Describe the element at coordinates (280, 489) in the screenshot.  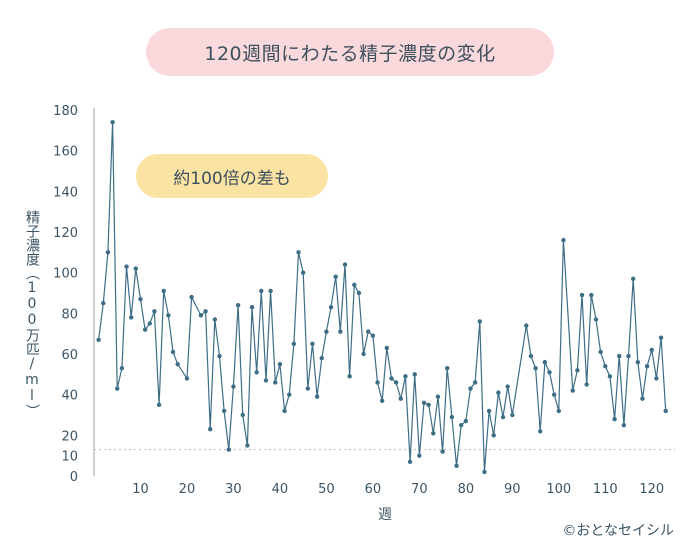
I see `x-tick-label: 40` at that location.